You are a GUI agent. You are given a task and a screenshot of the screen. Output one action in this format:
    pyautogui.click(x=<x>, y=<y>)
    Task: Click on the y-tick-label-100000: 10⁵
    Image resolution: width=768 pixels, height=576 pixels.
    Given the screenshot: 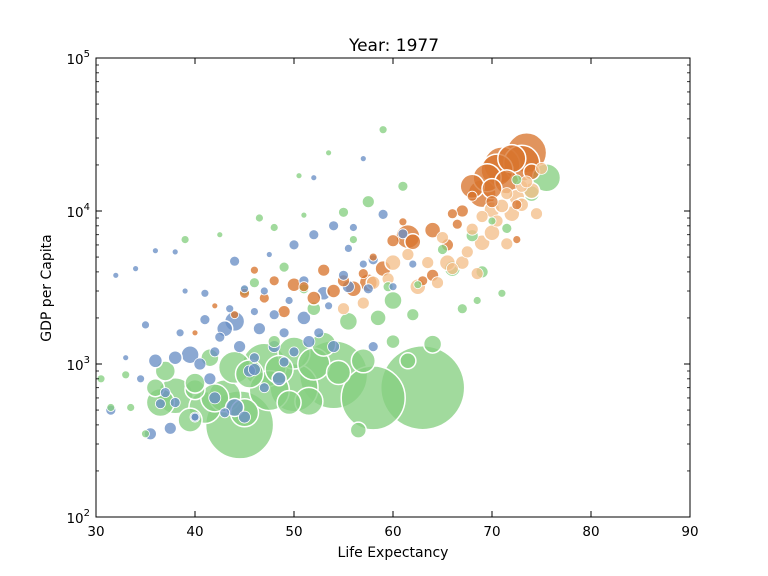 What is the action you would take?
    pyautogui.click(x=78, y=58)
    